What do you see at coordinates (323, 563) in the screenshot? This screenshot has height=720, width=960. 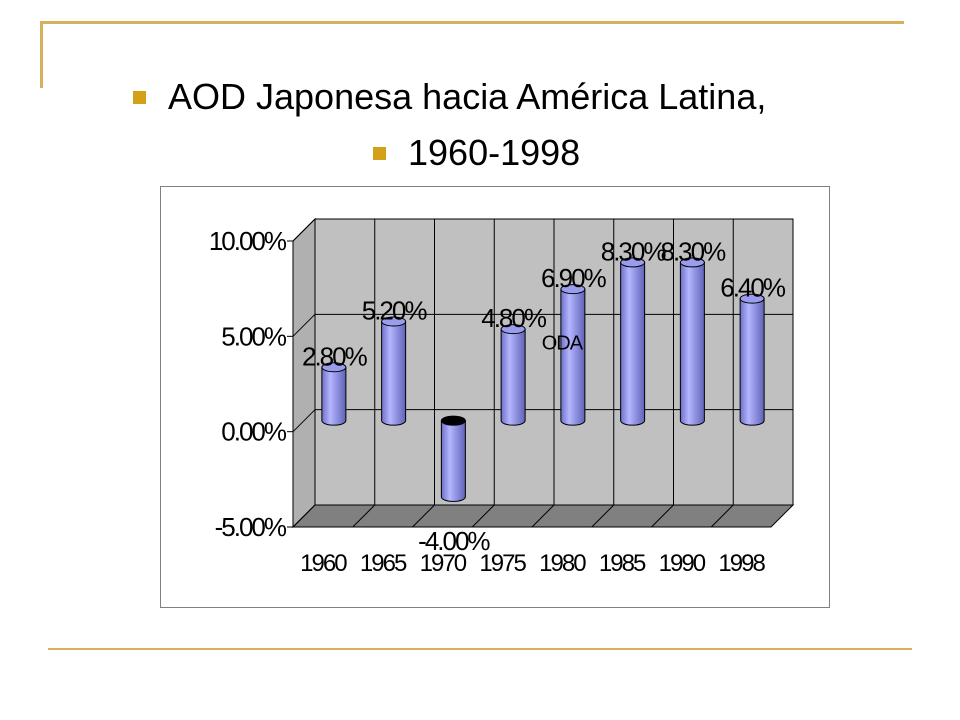 I see `x-tick-label: 1960` at bounding box center [323, 563].